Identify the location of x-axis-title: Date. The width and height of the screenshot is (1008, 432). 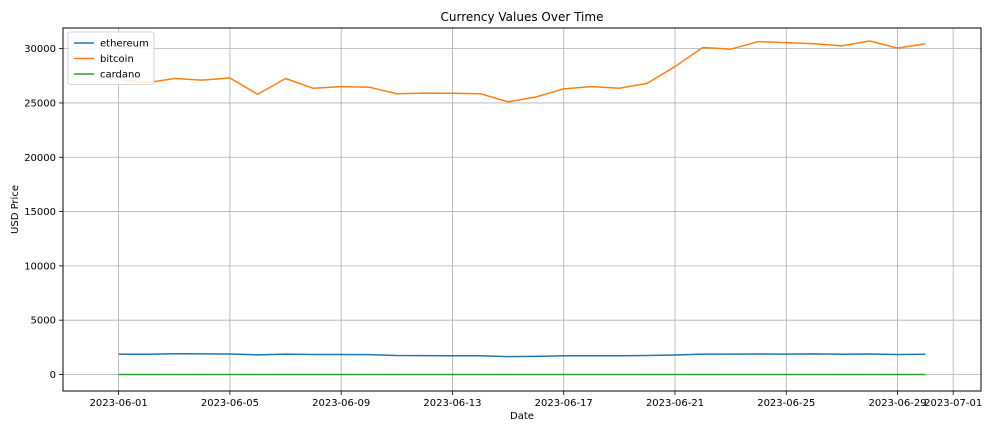
(522, 416).